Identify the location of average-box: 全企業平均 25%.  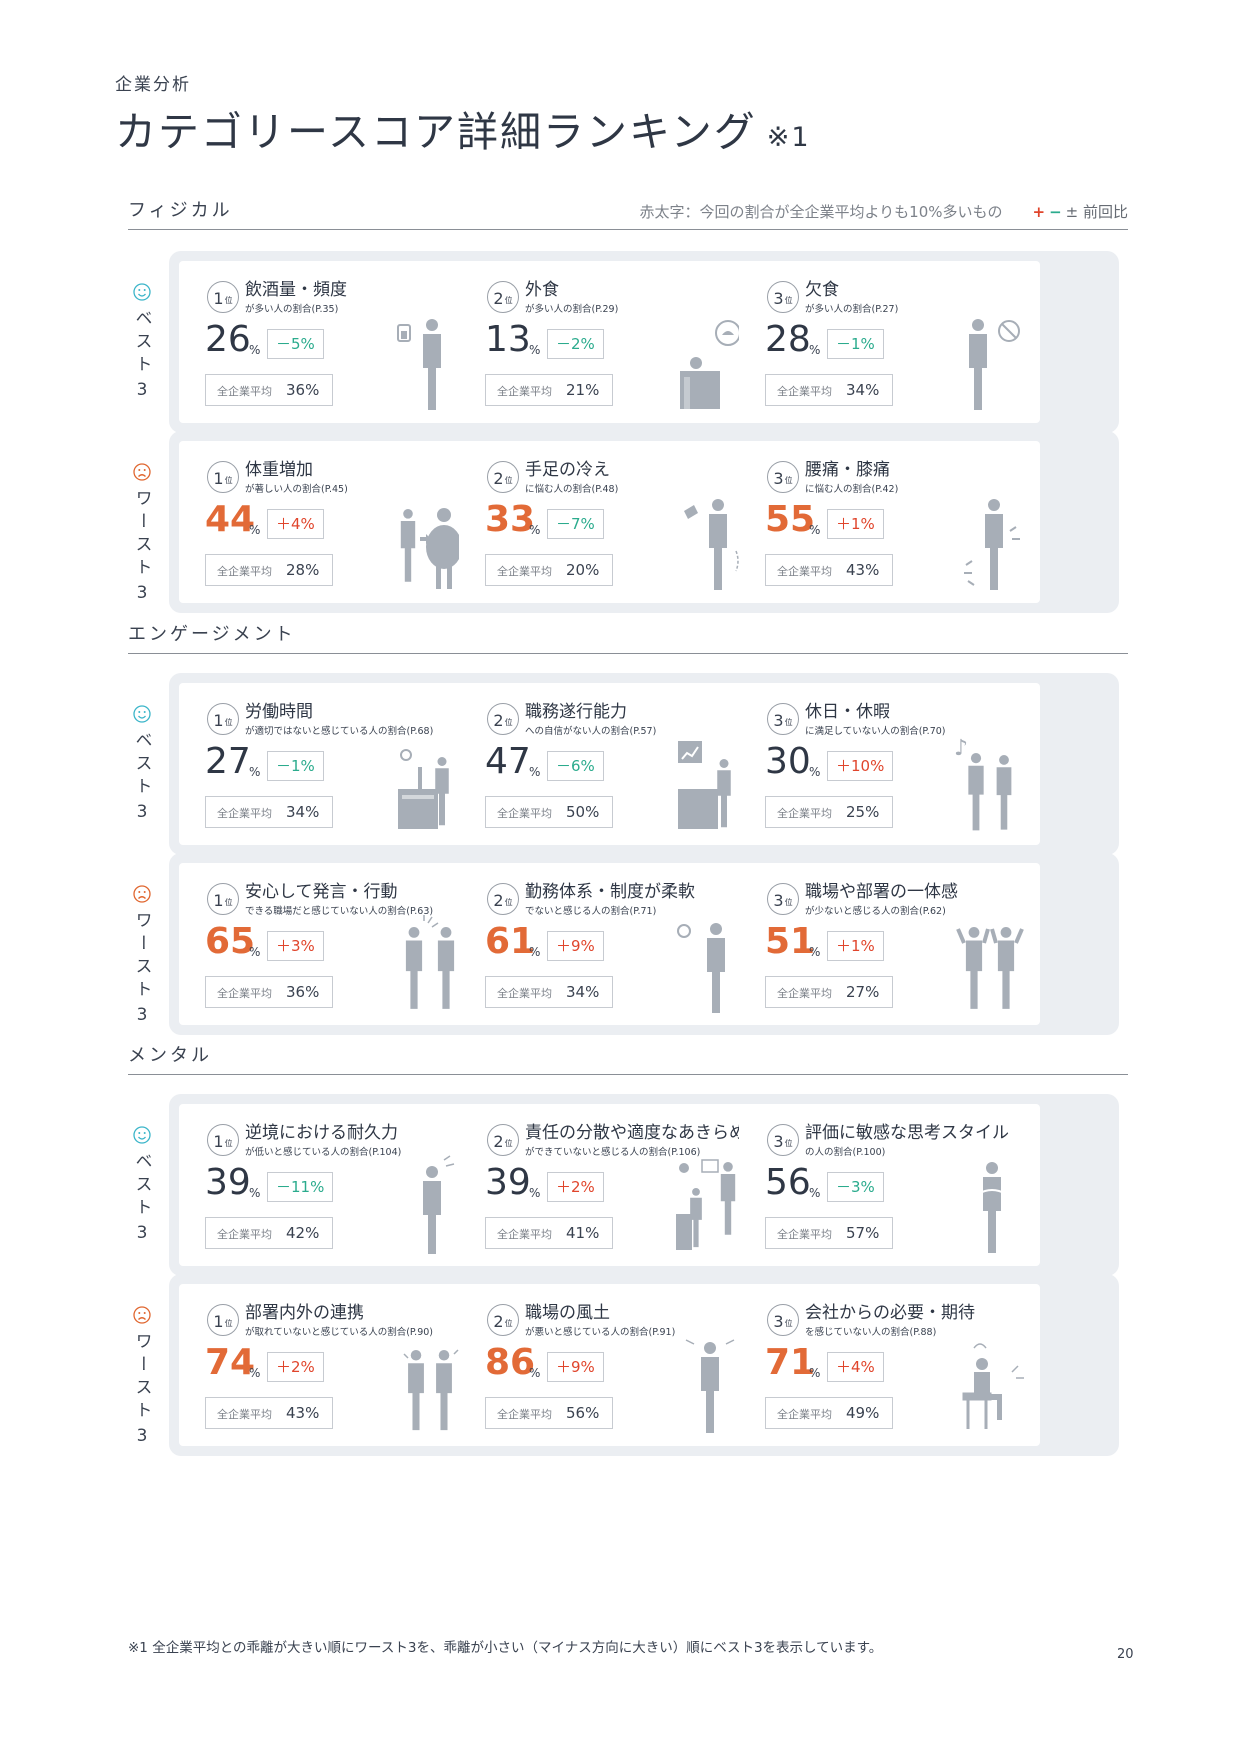
(829, 812).